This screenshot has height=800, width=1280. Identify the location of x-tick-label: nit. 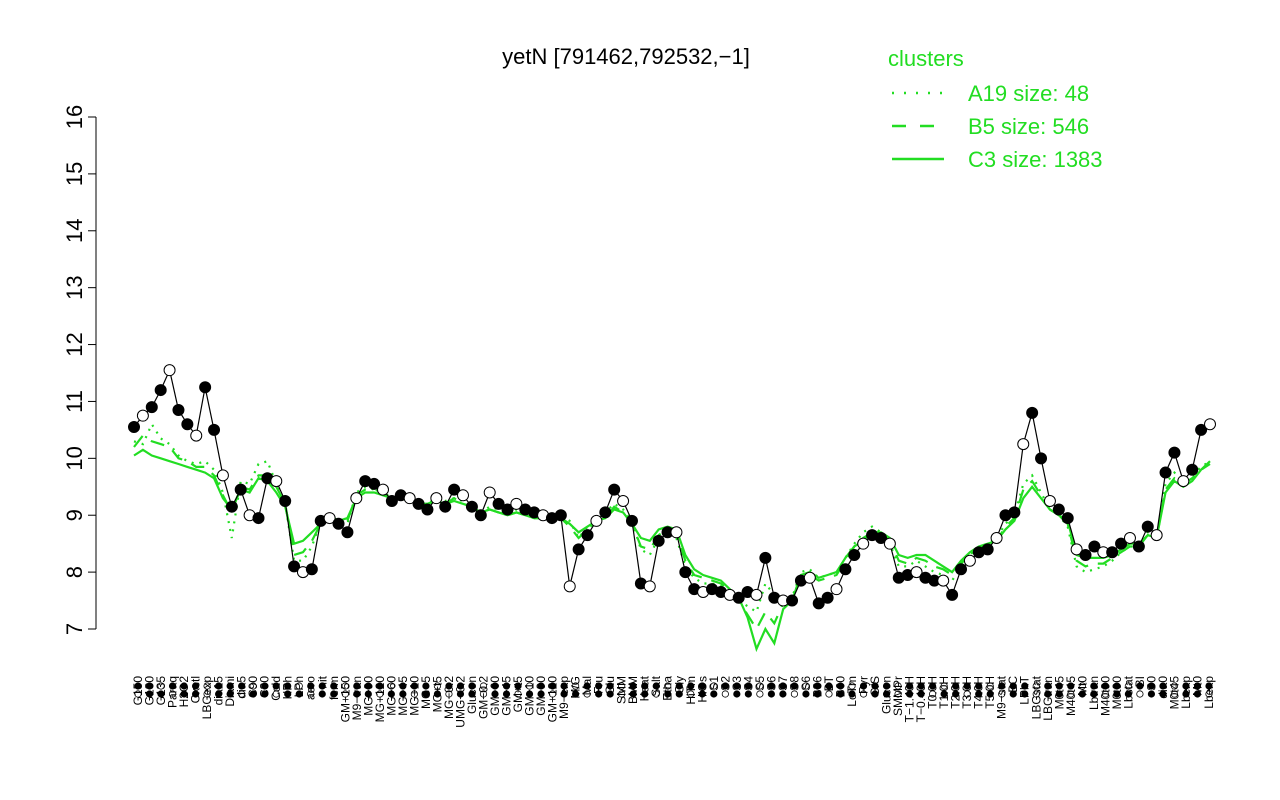
(322, 681).